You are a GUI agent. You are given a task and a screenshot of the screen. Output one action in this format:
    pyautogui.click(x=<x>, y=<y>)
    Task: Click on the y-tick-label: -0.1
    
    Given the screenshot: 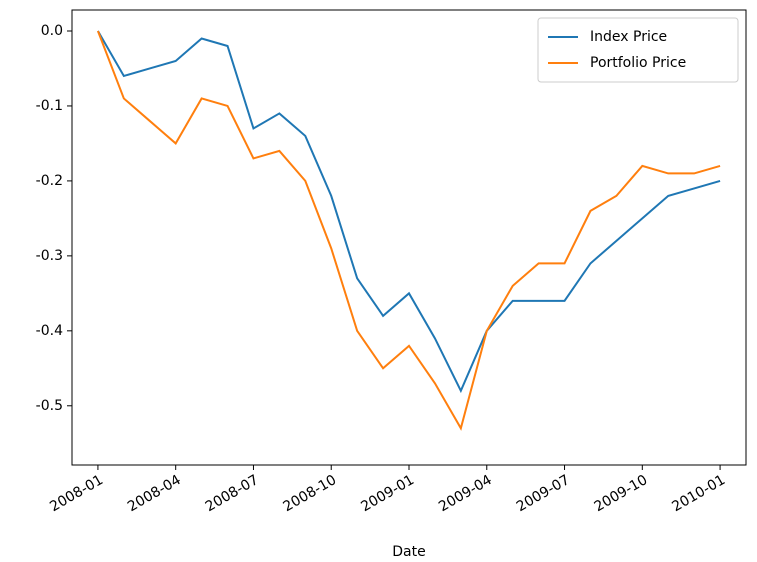 What is the action you would take?
    pyautogui.click(x=49, y=106)
    